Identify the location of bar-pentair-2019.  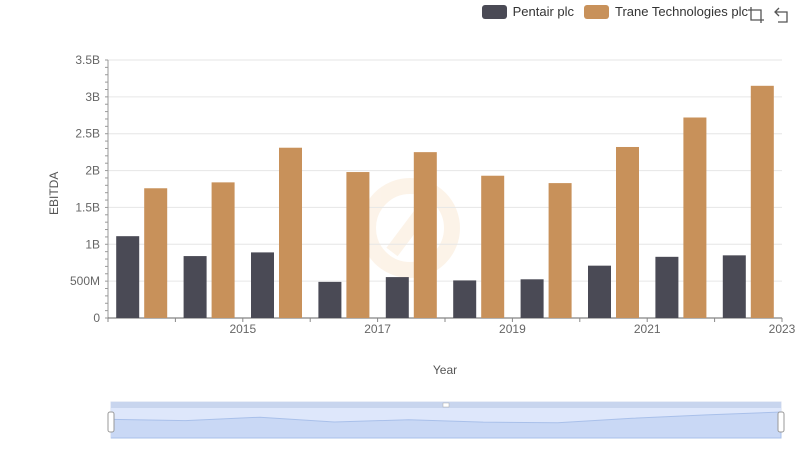
(465, 299).